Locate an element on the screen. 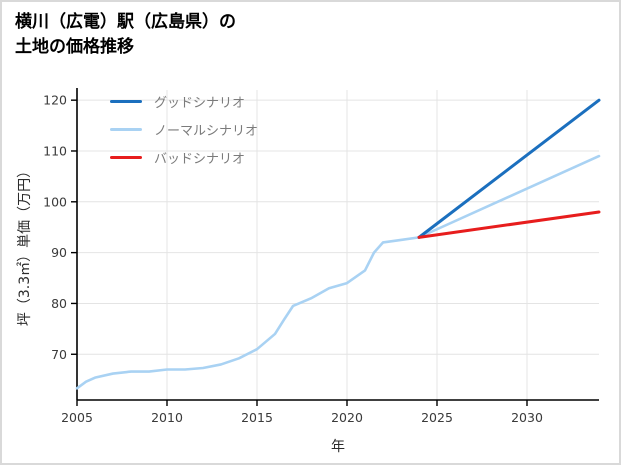 The width and height of the screenshot is (621, 465). legend-label: ノーマルシナリオ is located at coordinates (206, 131).